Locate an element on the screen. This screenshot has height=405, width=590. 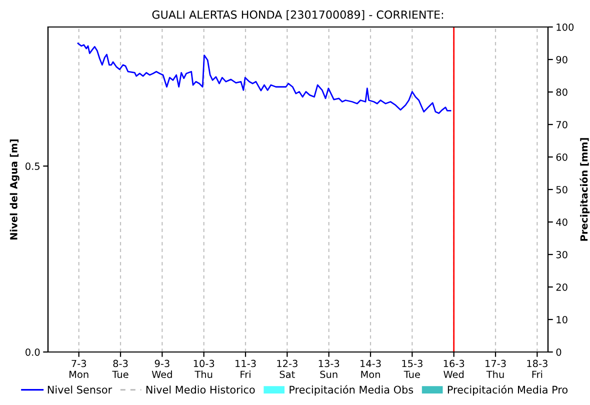
x-tick-label: 13-3 Sun is located at coordinates (329, 369).